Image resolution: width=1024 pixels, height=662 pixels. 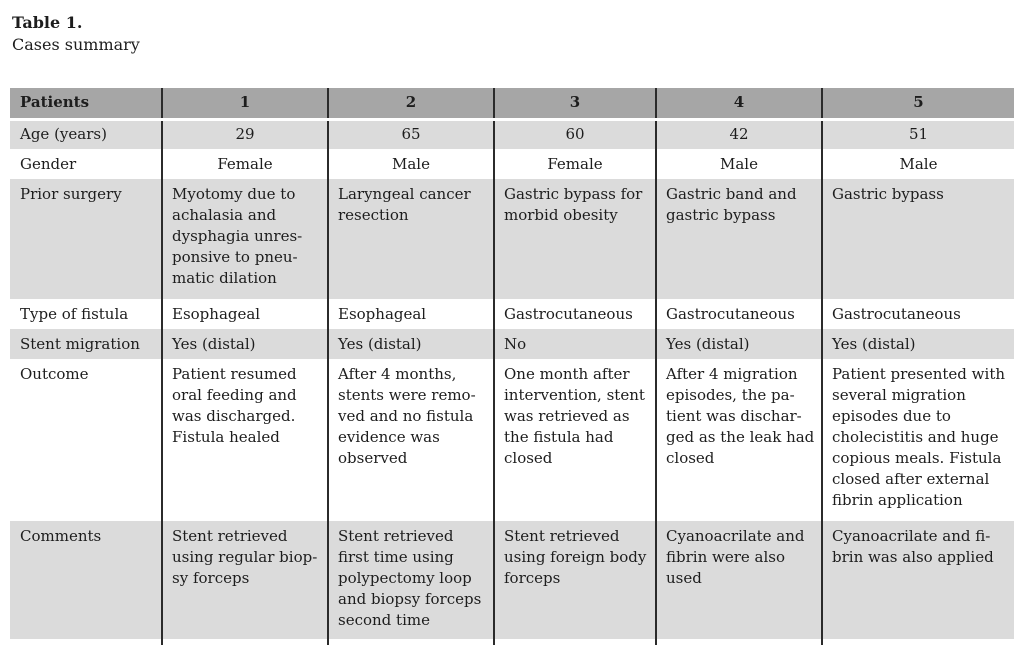 I want to click on table-cell: 60, so click(x=574, y=134).